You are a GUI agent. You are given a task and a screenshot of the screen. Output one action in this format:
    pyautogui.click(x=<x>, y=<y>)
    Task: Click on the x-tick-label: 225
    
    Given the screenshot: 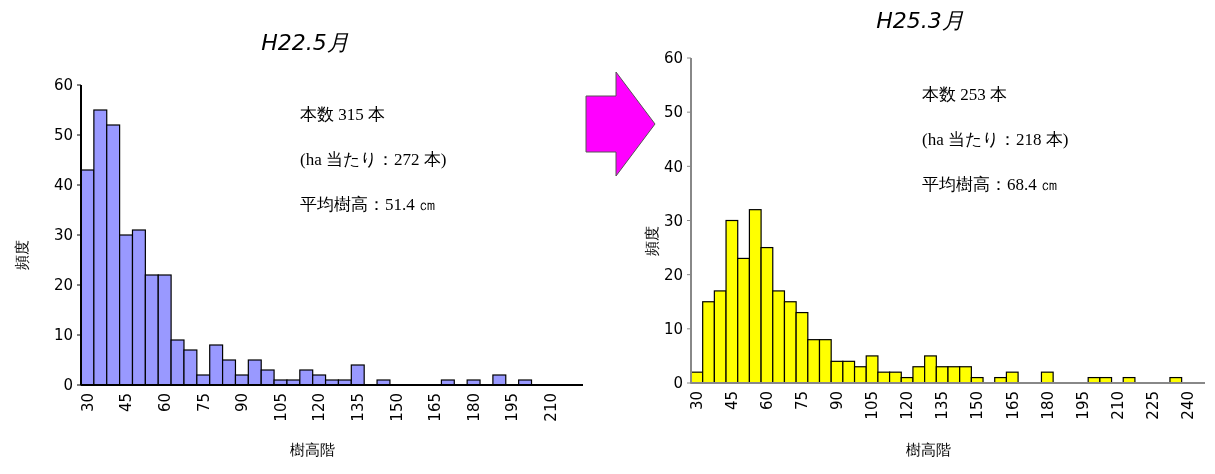 What is the action you would take?
    pyautogui.click(x=1152, y=405)
    